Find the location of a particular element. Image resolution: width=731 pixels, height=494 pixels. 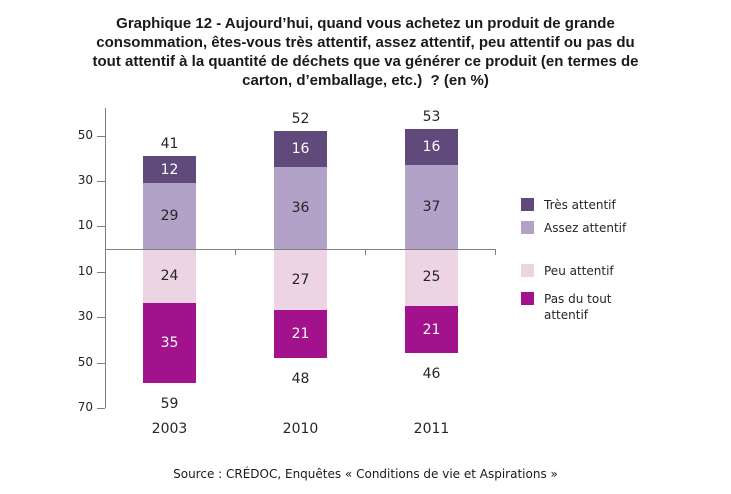

x-category-label: 2010 is located at coordinates (300, 429).